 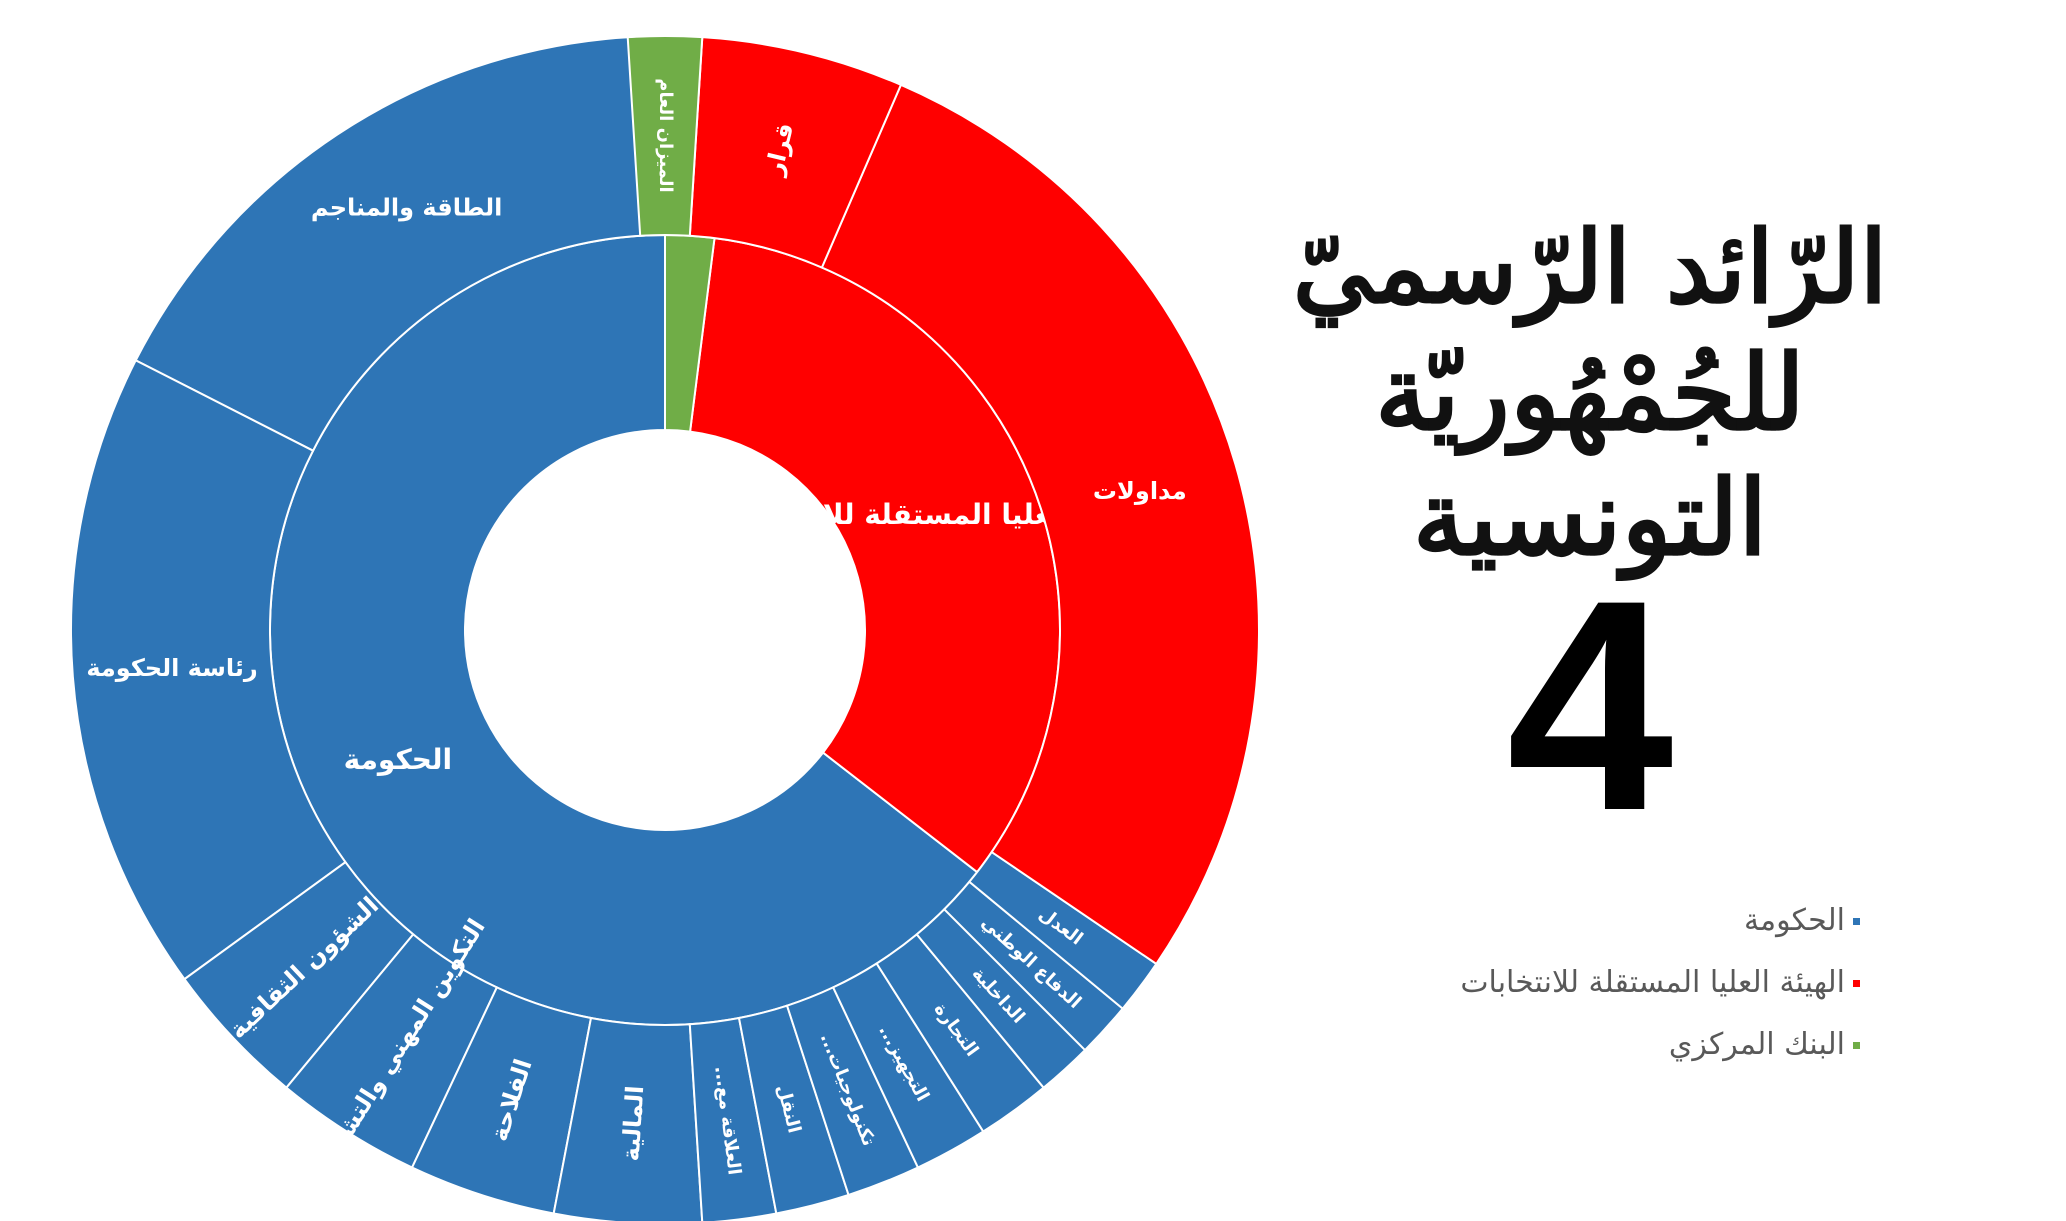 What do you see at coordinates (1580, 921) in the screenshot?
I see `legend-item-government: الحكومة` at bounding box center [1580, 921].